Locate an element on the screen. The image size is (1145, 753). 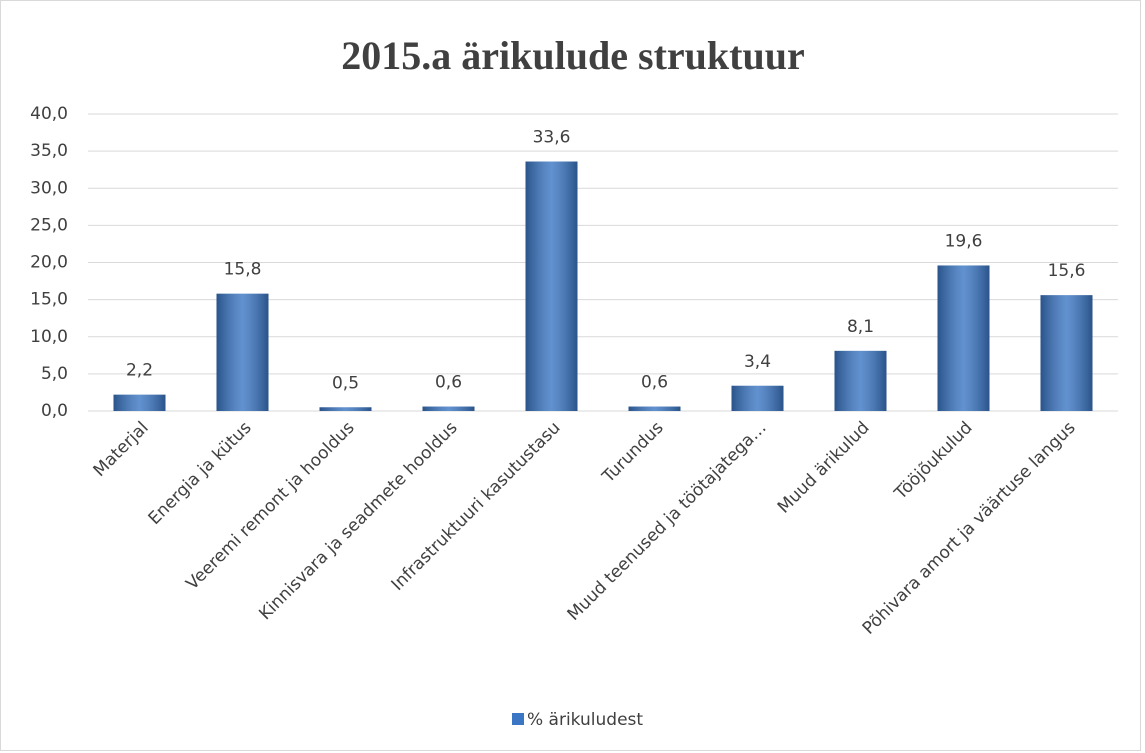
y-tick-label: 0,0 is located at coordinates (54, 411).